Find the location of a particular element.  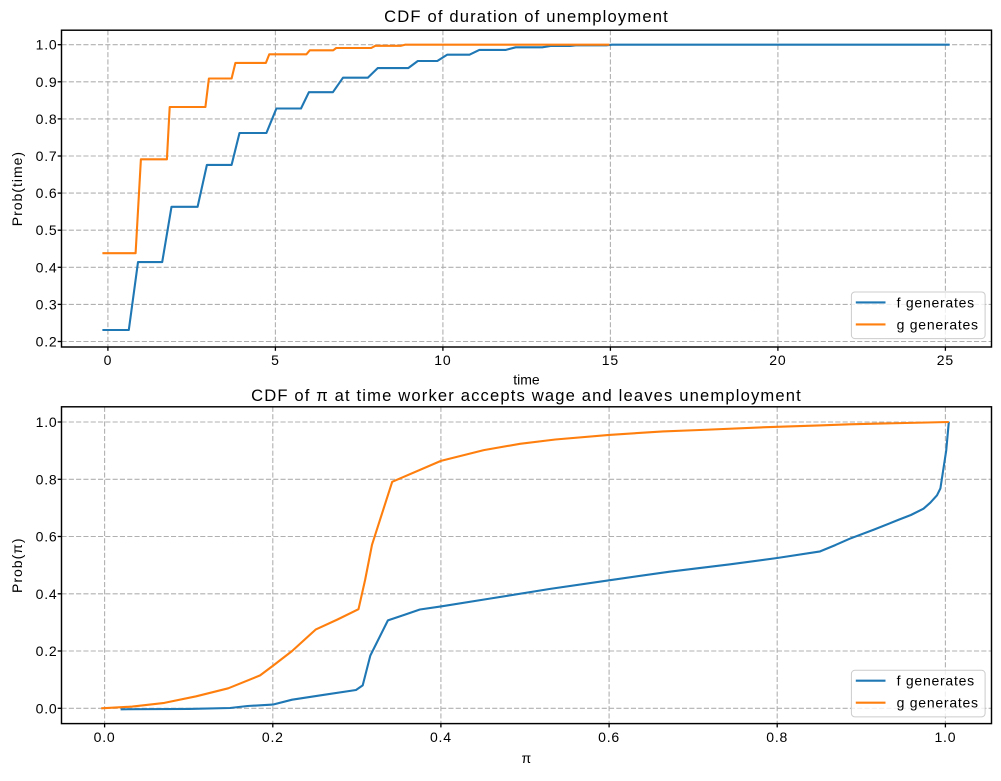

svg-text: 25 is located at coordinates (945, 360).